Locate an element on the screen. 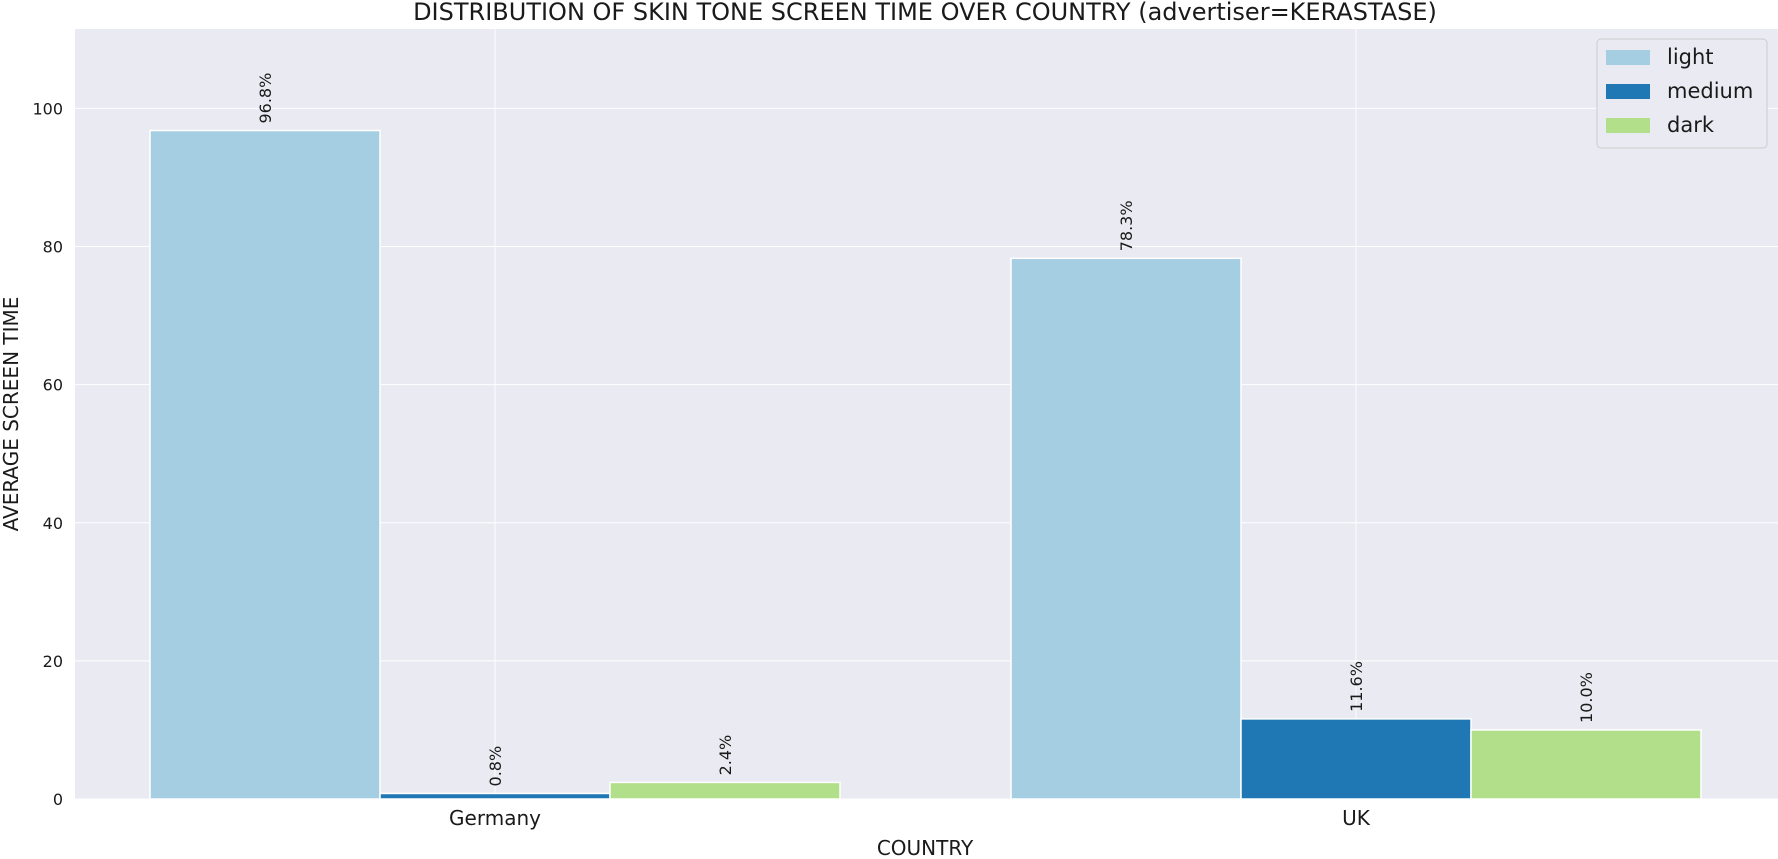  legend: light medium dark is located at coordinates (1682, 93).